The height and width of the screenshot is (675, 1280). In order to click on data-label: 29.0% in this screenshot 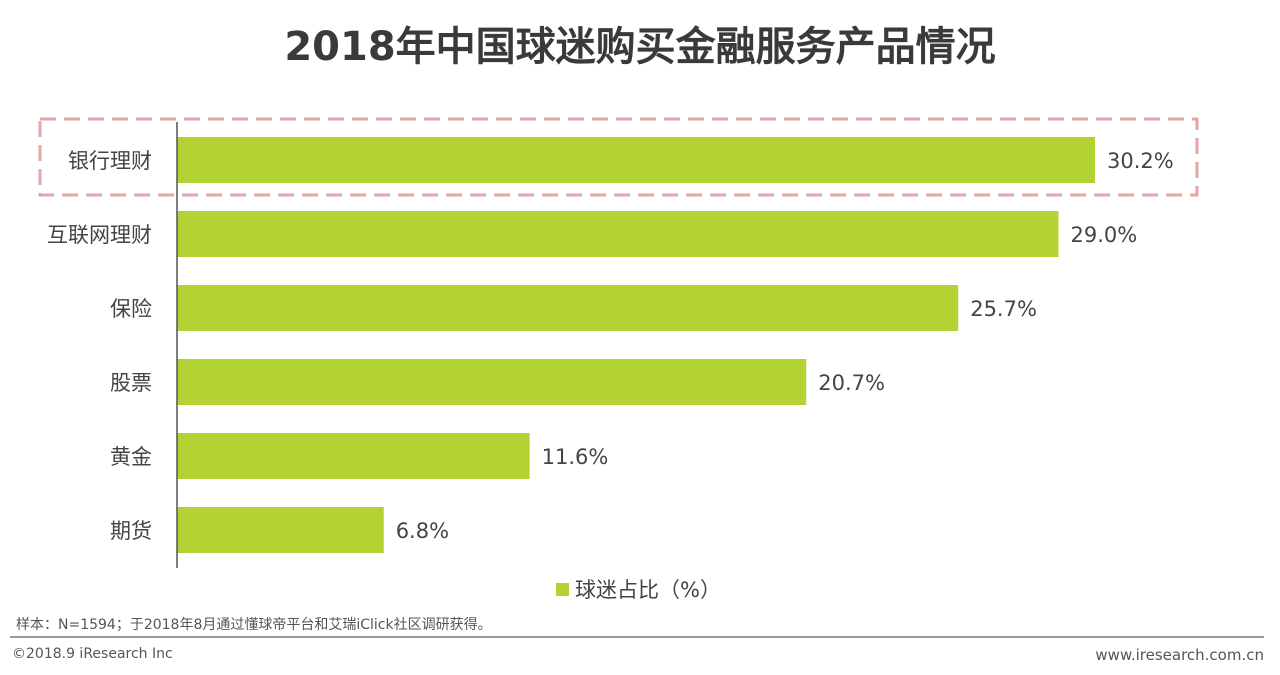, I will do `click(1104, 235)`.